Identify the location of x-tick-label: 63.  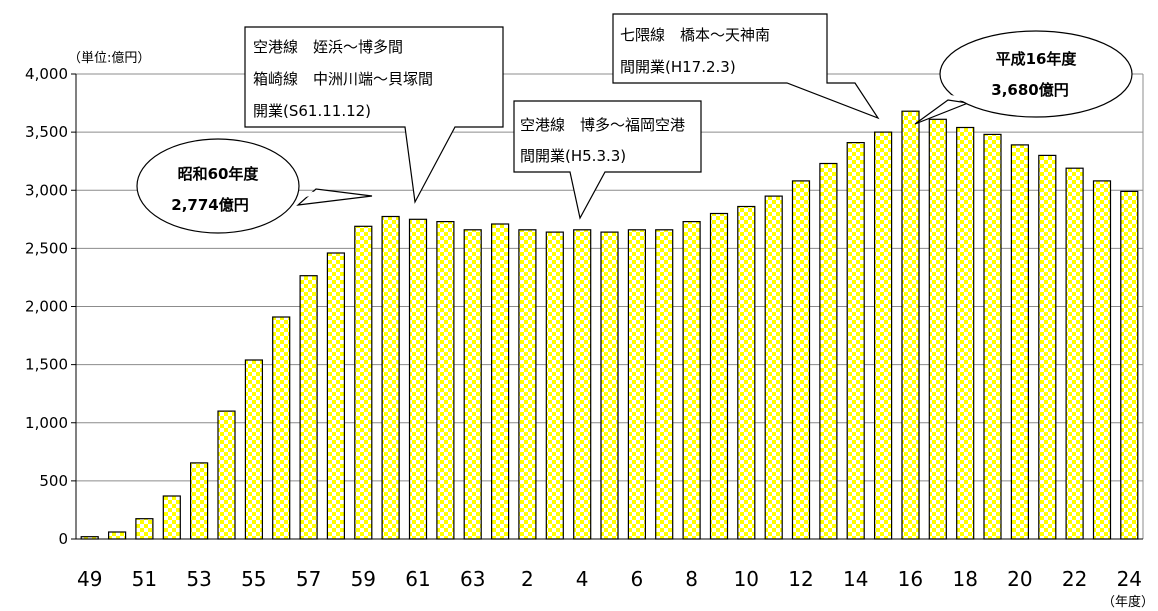
(472, 579).